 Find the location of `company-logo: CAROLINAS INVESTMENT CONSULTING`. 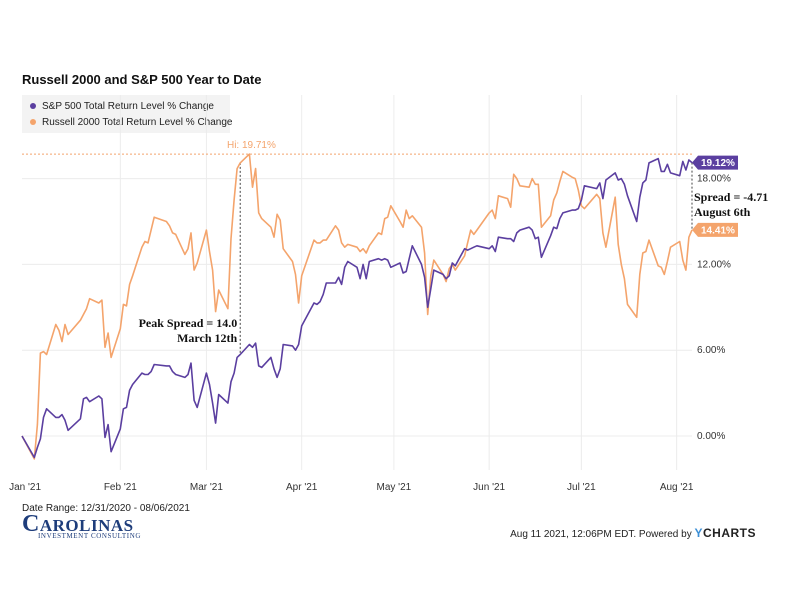

company-logo: CAROLINAS INVESTMENT CONSULTING is located at coordinates (82, 526).